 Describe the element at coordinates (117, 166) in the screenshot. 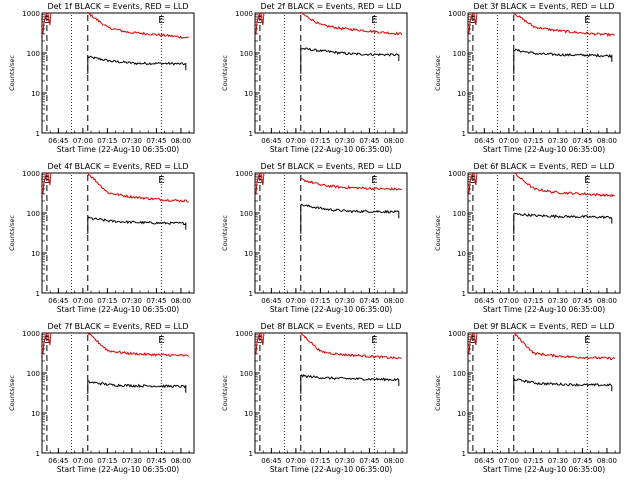

I see `panel-title: Det 4f BLACK = Events, RED = LLD` at that location.